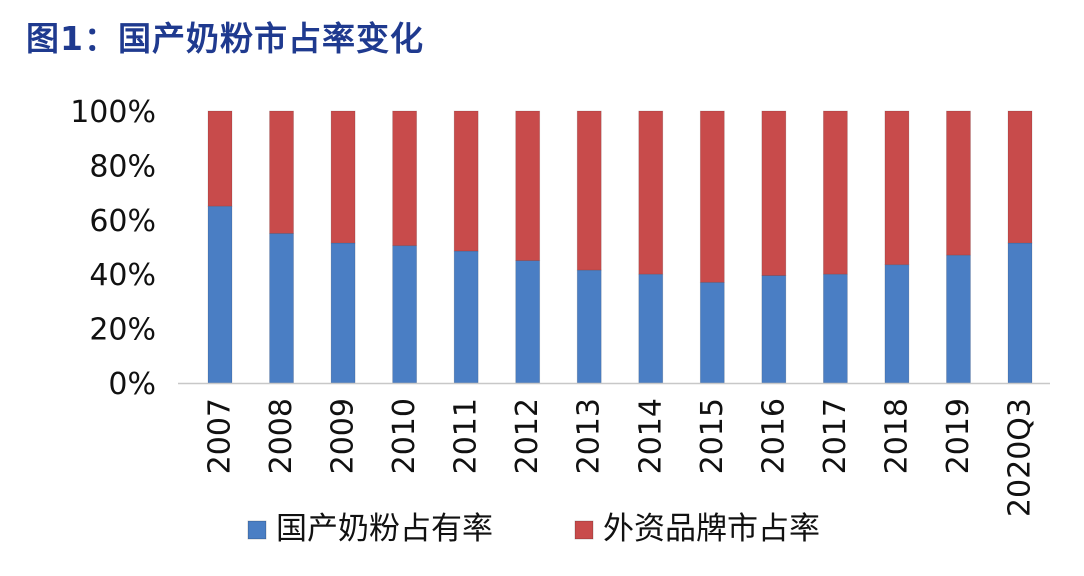 The image size is (1084, 576). What do you see at coordinates (122, 166) in the screenshot?
I see `y-tick-label: 80%` at bounding box center [122, 166].